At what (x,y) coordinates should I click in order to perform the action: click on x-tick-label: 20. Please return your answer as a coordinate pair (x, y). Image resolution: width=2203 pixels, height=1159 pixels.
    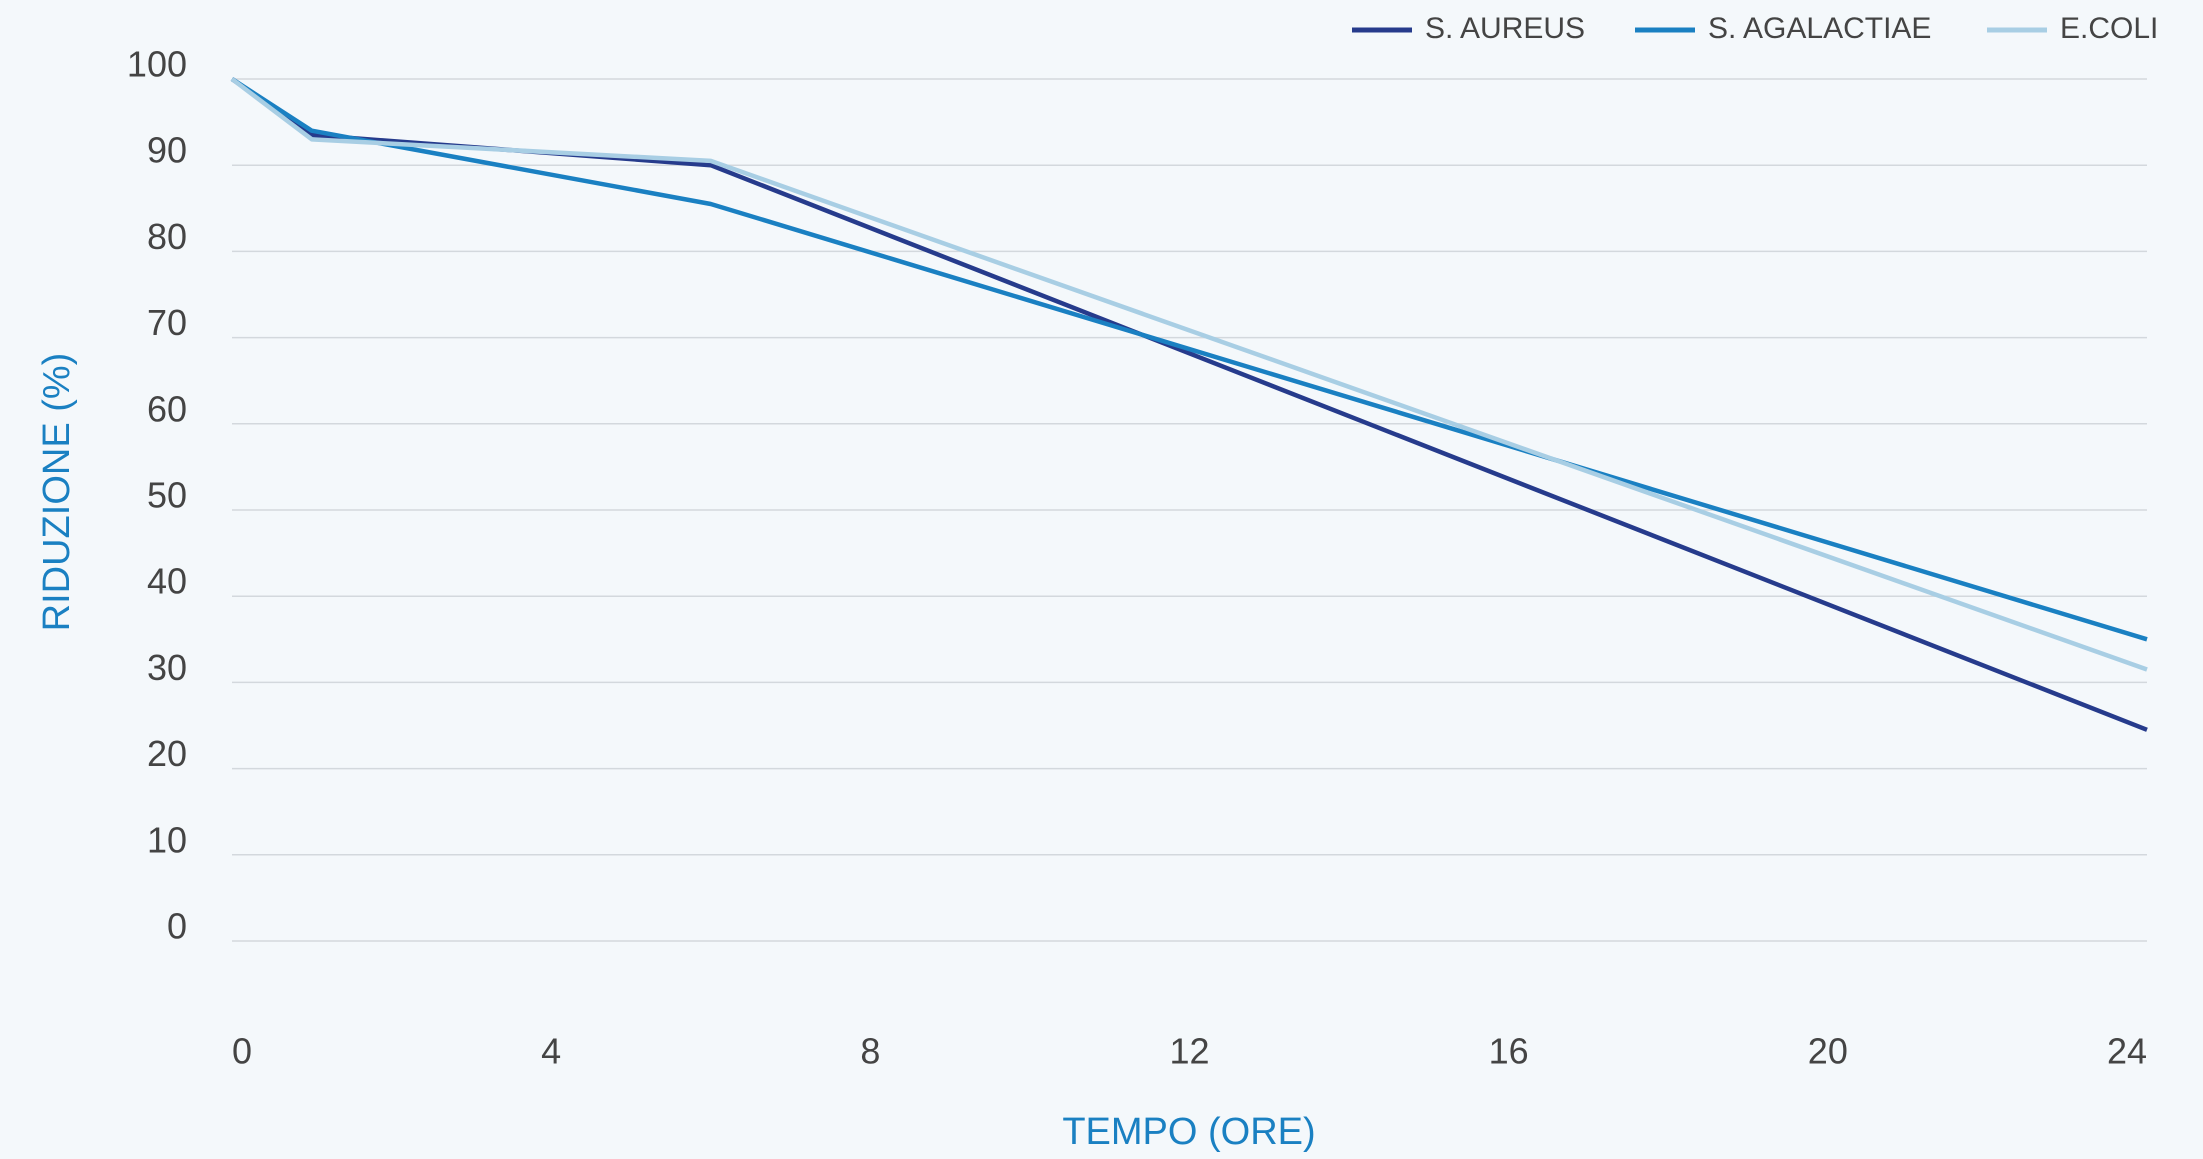
    Looking at the image, I should click on (1828, 1051).